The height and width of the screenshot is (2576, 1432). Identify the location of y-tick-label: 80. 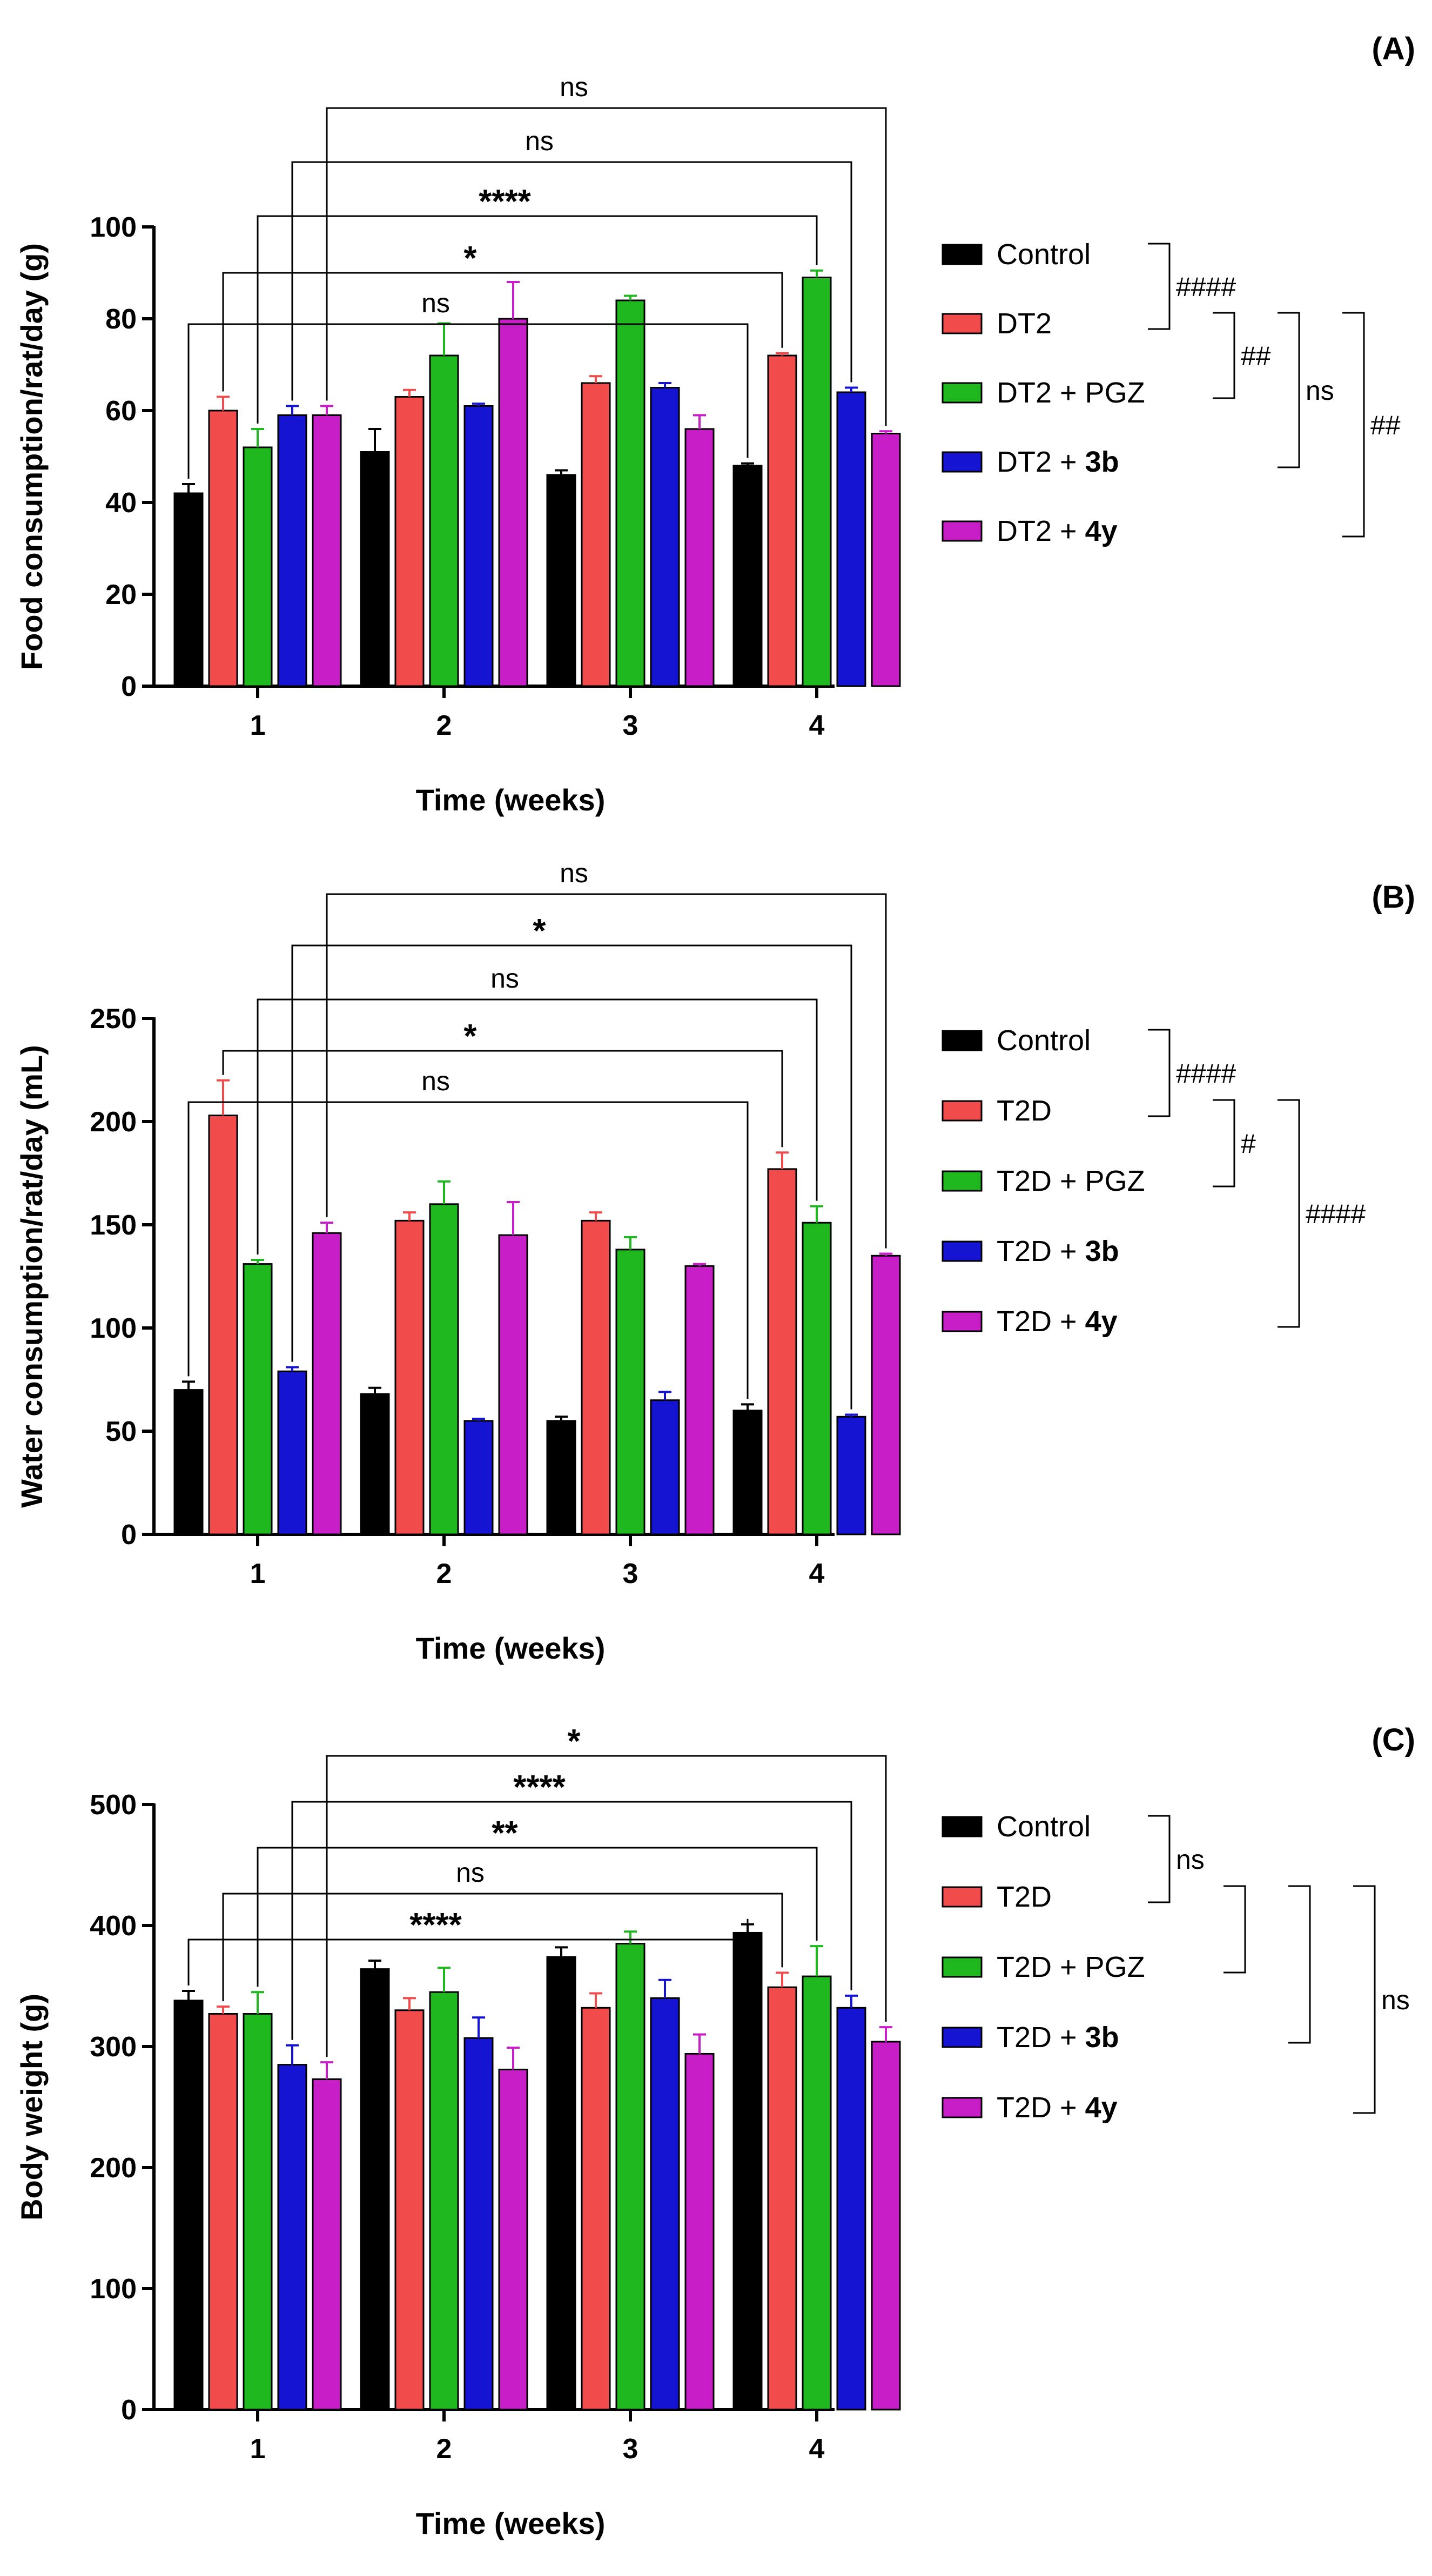
(121, 319).